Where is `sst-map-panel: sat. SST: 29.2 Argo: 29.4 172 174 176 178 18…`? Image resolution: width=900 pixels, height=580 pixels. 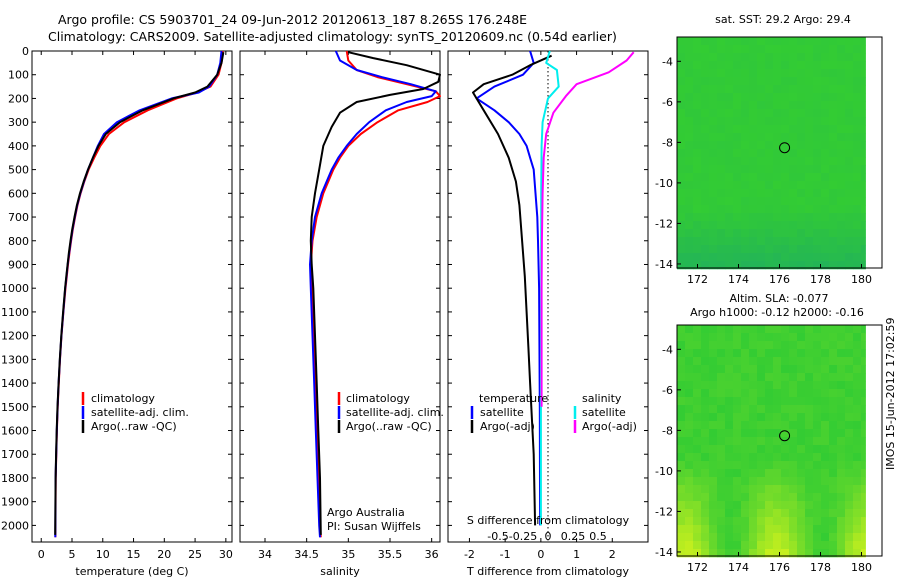 sst-map-panel: sat. SST: 29.2 Argo: 29.4 172 174 176 178 18… is located at coordinates (769, 149).